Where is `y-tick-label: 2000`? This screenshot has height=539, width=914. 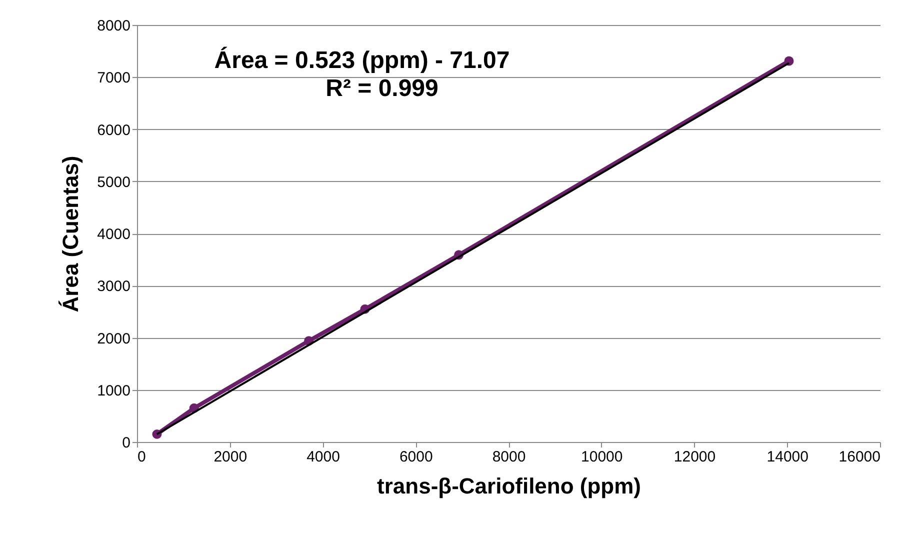 y-tick-label: 2000 is located at coordinates (113, 339).